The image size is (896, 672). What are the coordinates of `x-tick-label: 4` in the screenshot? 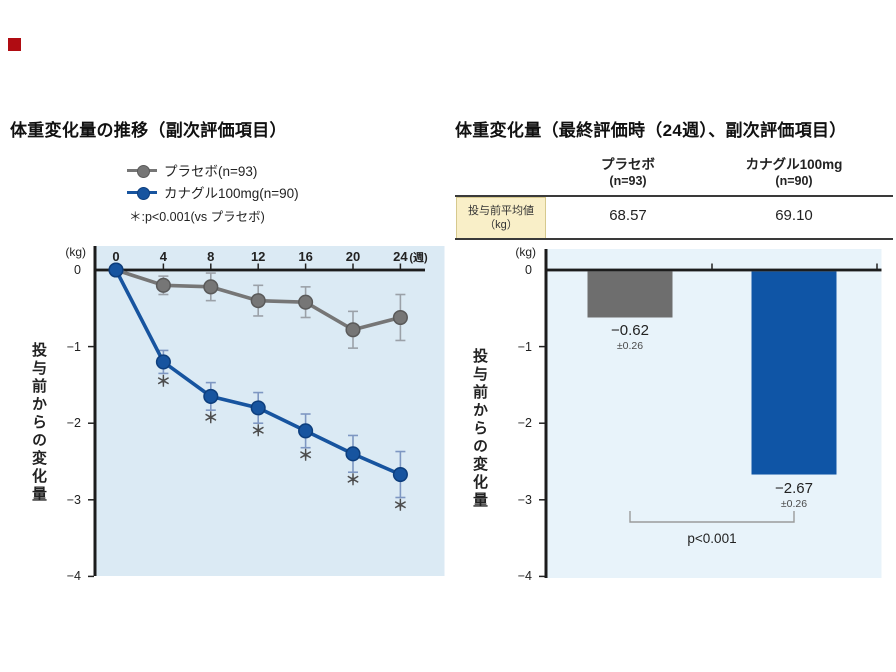 It's located at (163, 256).